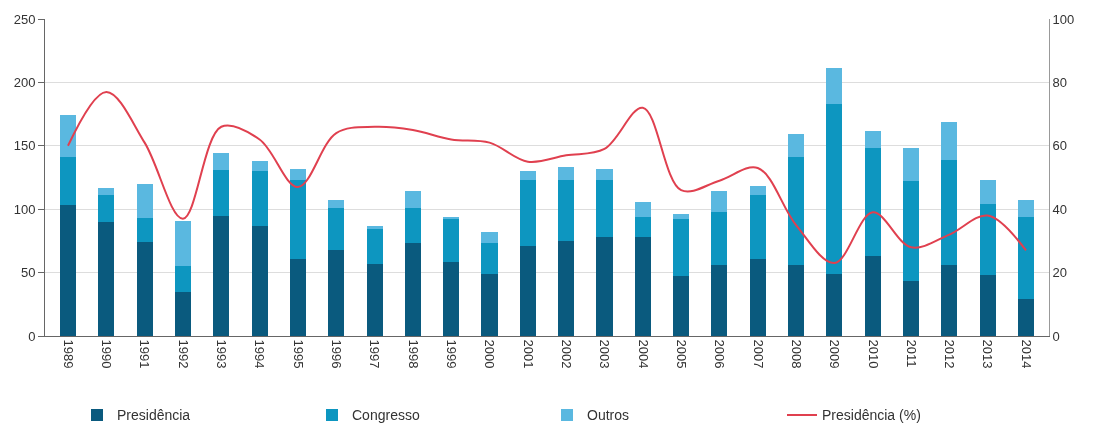  What do you see at coordinates (871, 415) in the screenshot?
I see `legend-label: Presidência (%)` at bounding box center [871, 415].